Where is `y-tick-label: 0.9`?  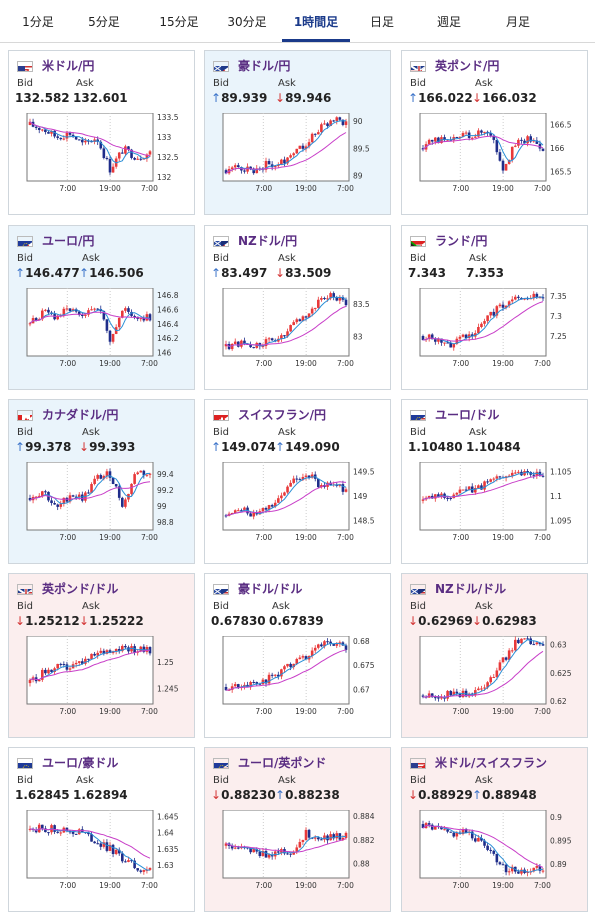 y-tick-label: 0.9 is located at coordinates (556, 817).